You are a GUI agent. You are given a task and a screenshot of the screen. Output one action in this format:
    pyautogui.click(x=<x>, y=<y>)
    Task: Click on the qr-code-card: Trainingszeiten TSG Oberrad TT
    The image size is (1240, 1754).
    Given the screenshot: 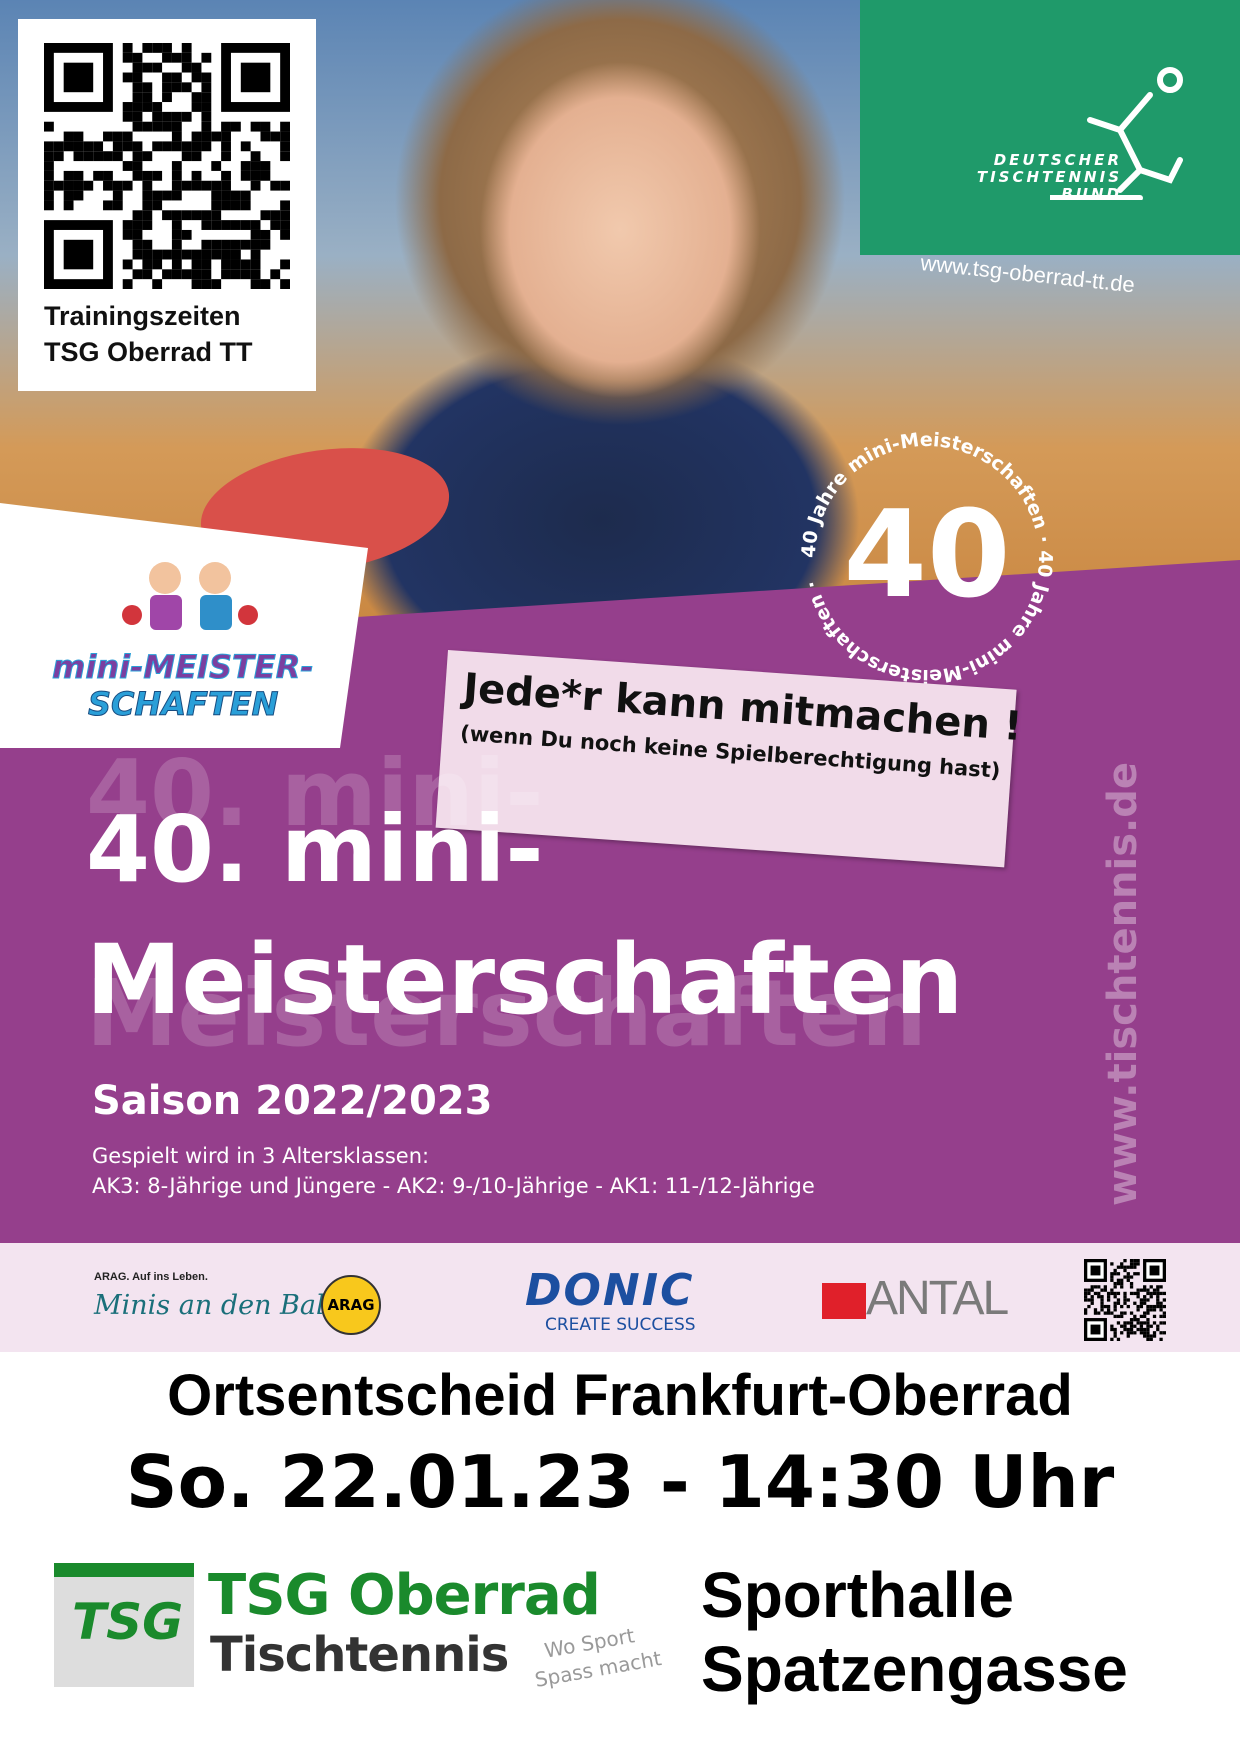 What is the action you would take?
    pyautogui.click(x=167, y=205)
    